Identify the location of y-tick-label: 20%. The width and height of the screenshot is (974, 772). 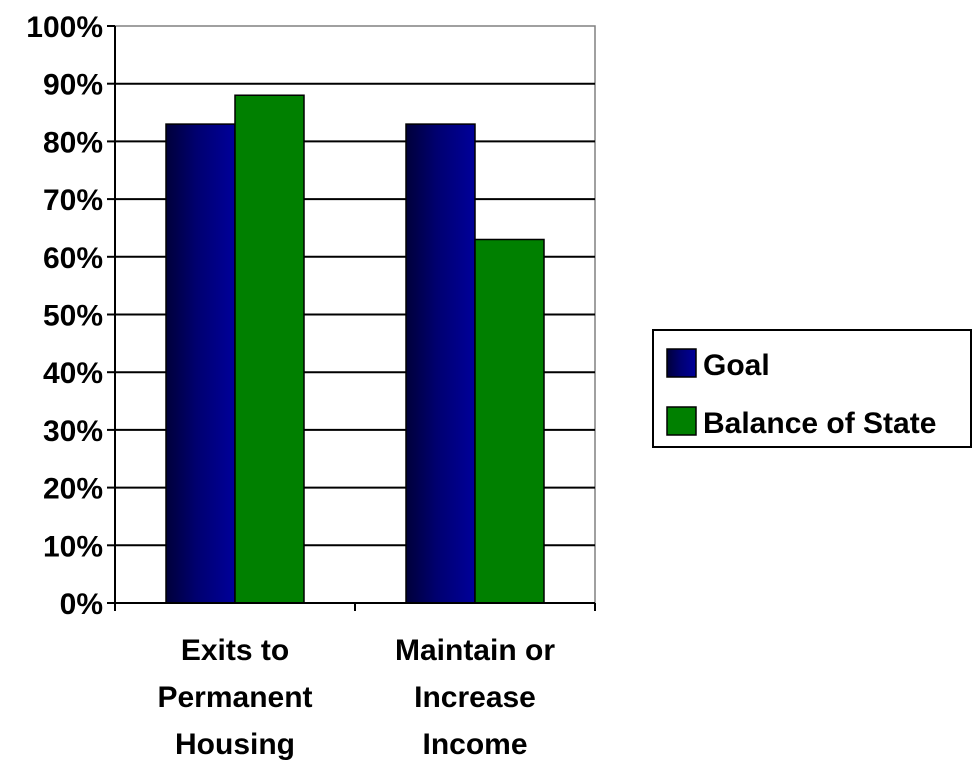
(73, 489).